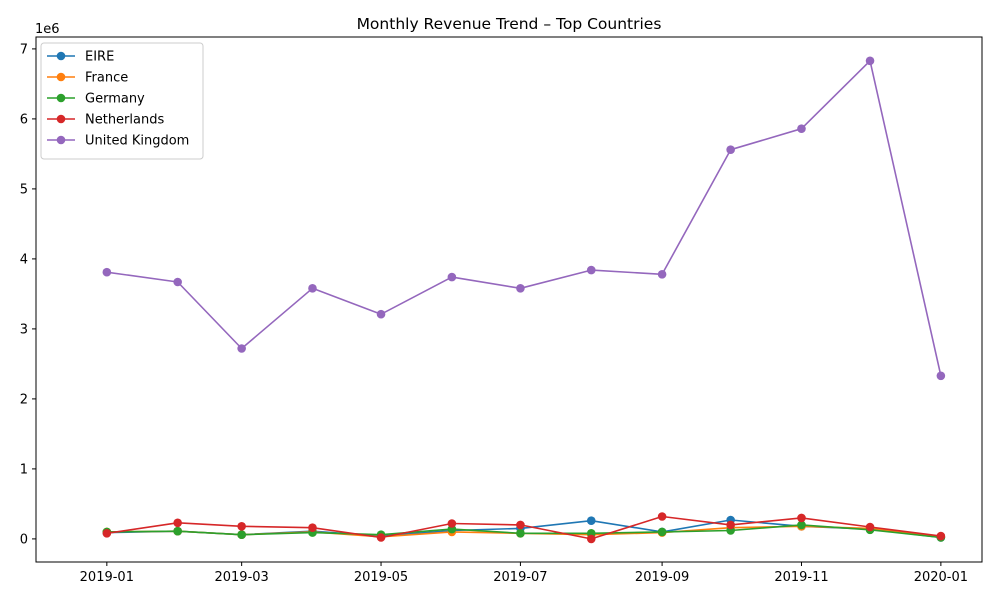  Describe the element at coordinates (520, 577) in the screenshot. I see `x-tick-label: 2019-07` at that location.